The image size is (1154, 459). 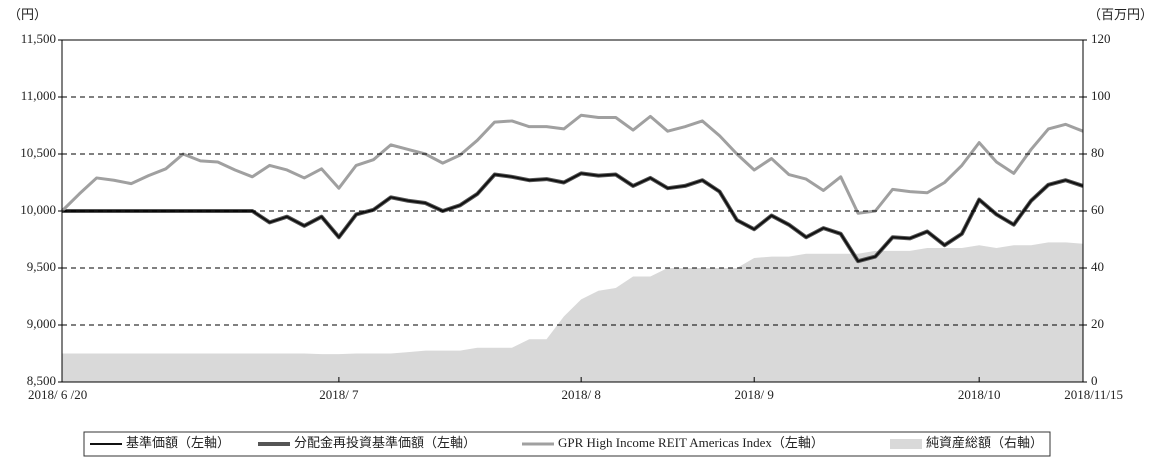 What do you see at coordinates (1094, 380) in the screenshot?
I see `y2-tick-label: 0` at bounding box center [1094, 380].